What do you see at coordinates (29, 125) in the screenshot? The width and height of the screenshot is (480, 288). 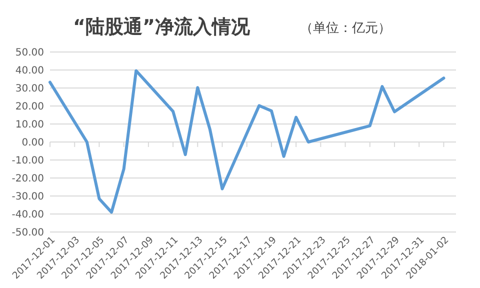 I see `y-tick-label: 10.00` at bounding box center [29, 125].